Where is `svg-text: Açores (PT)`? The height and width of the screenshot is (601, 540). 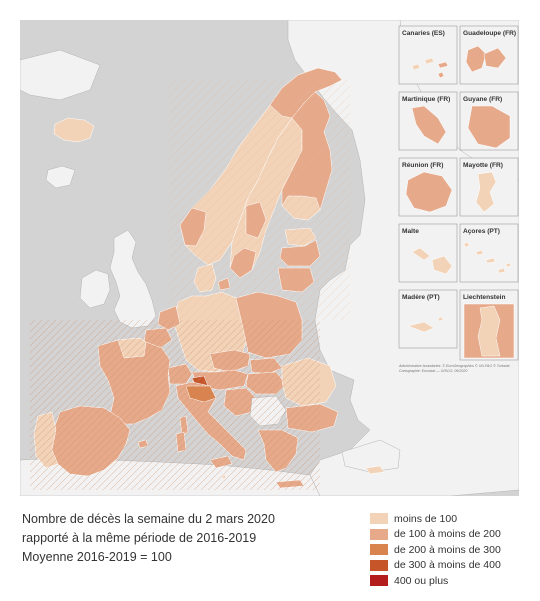
svg-text: Açores (PT) is located at coordinates (481, 231).